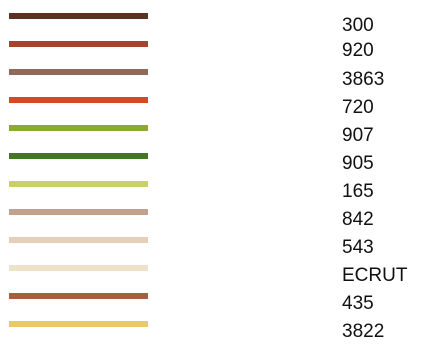 This screenshot has height=350, width=431. I want to click on thread-code-label: 907, so click(358, 135).